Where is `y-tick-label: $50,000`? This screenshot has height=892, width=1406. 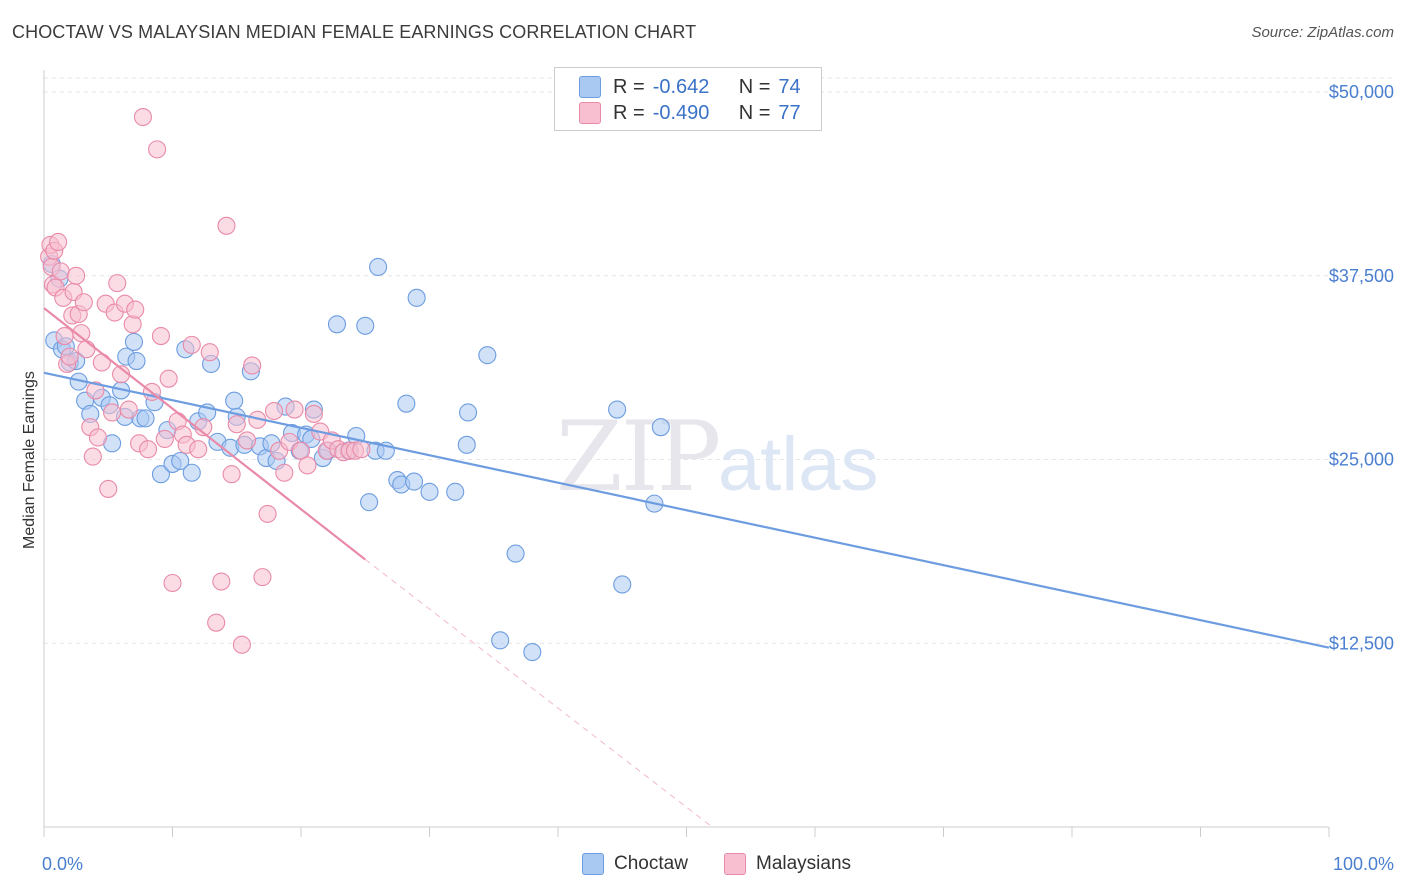 y-tick-label: $50,000 is located at coordinates (1361, 92).